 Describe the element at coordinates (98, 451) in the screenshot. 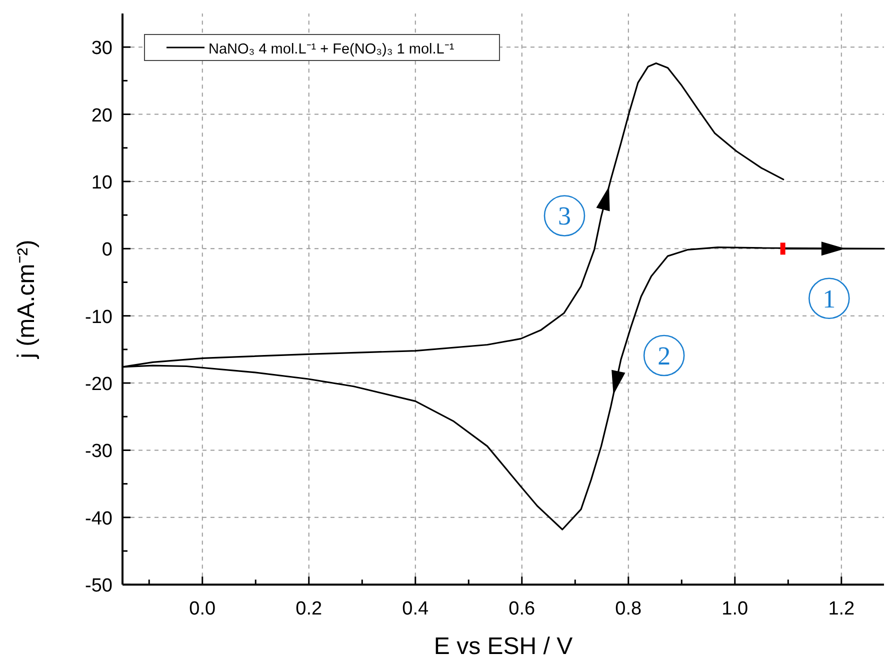

I see `y-tick-label: -30` at that location.